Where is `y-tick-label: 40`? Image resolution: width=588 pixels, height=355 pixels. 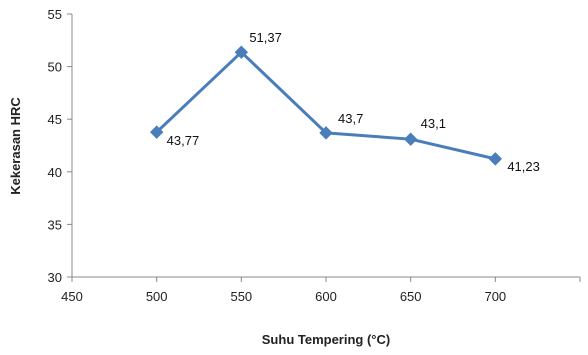 y-tick-label: 40 is located at coordinates (55, 172).